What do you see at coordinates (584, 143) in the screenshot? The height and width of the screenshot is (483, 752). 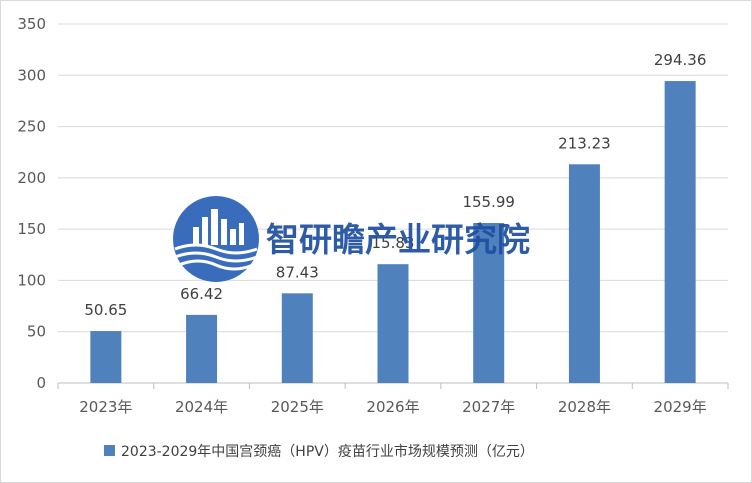 I see `data-label: 213.23` at bounding box center [584, 143].